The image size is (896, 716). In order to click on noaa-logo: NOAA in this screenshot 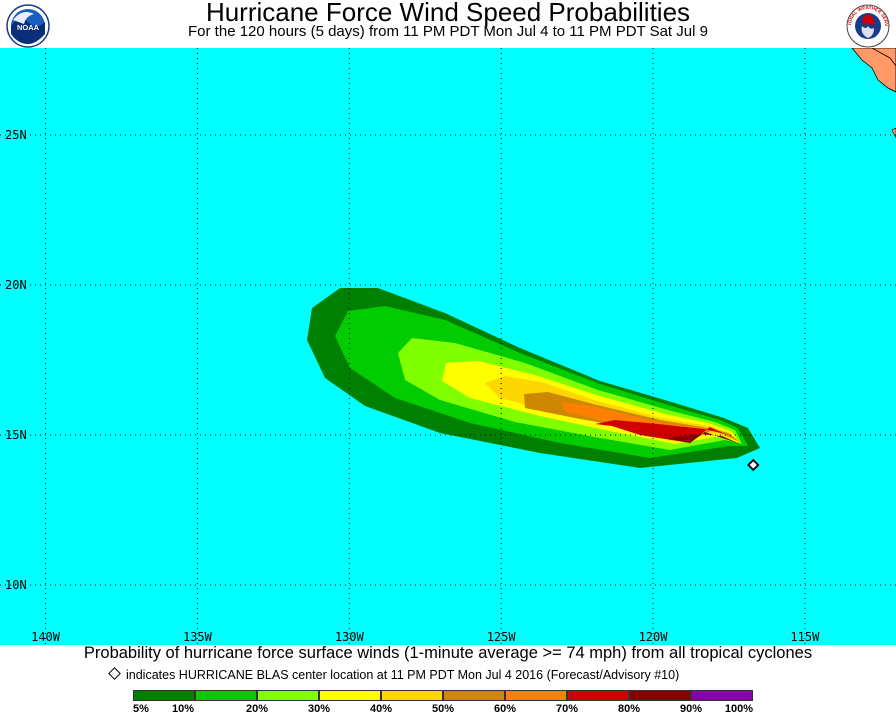, I will do `click(28, 26)`.